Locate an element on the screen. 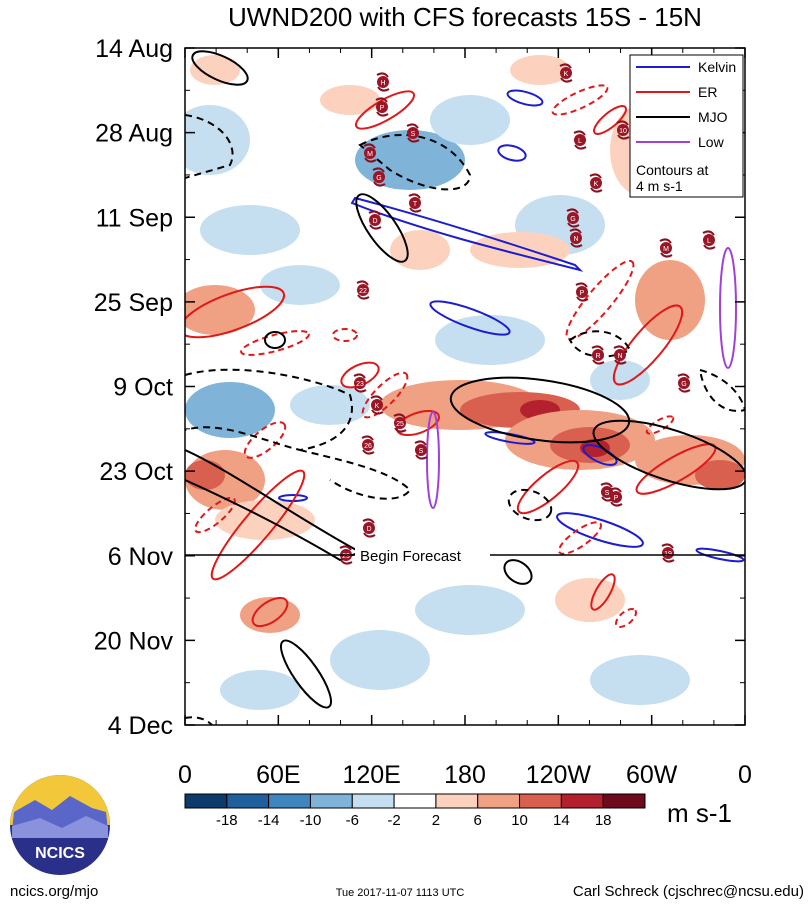 This screenshot has height=907, width=809. colorbar-units: m s-1 is located at coordinates (699, 813).